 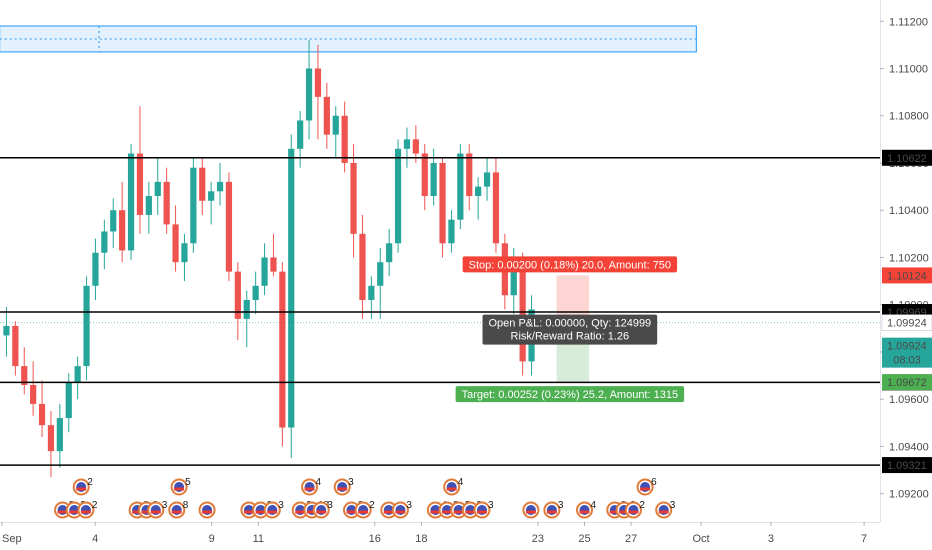 What do you see at coordinates (908, 22) in the screenshot?
I see `y-tick-label: 1.11200` at bounding box center [908, 22].